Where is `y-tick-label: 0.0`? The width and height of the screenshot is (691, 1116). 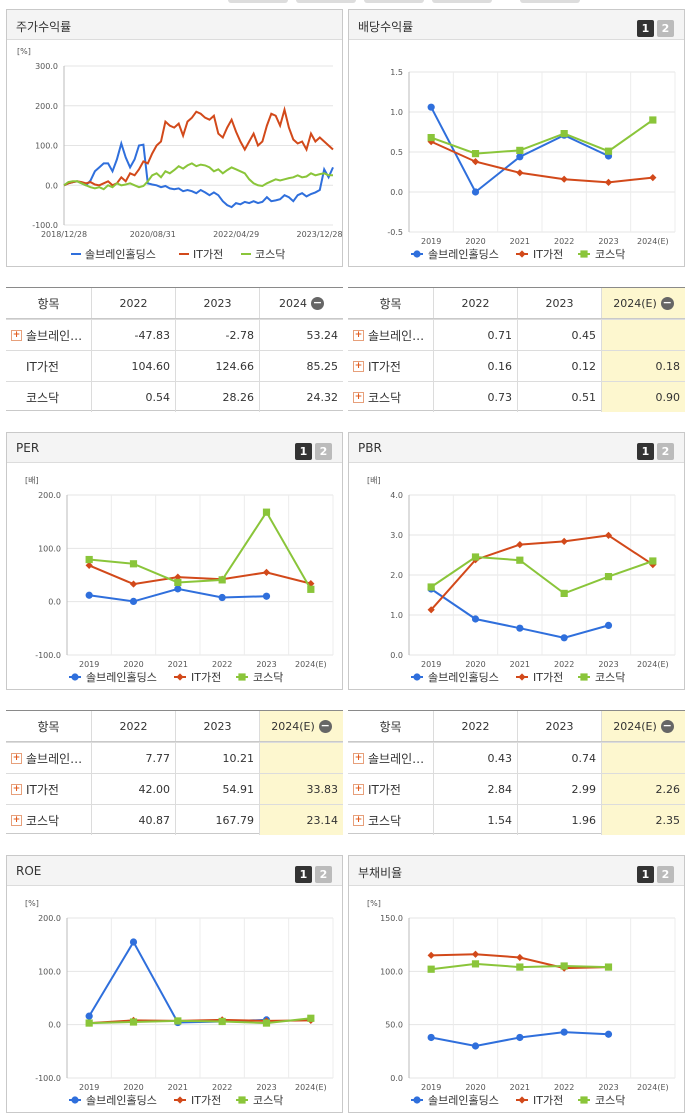 y-tick-label: 0.0 is located at coordinates (396, 1078).